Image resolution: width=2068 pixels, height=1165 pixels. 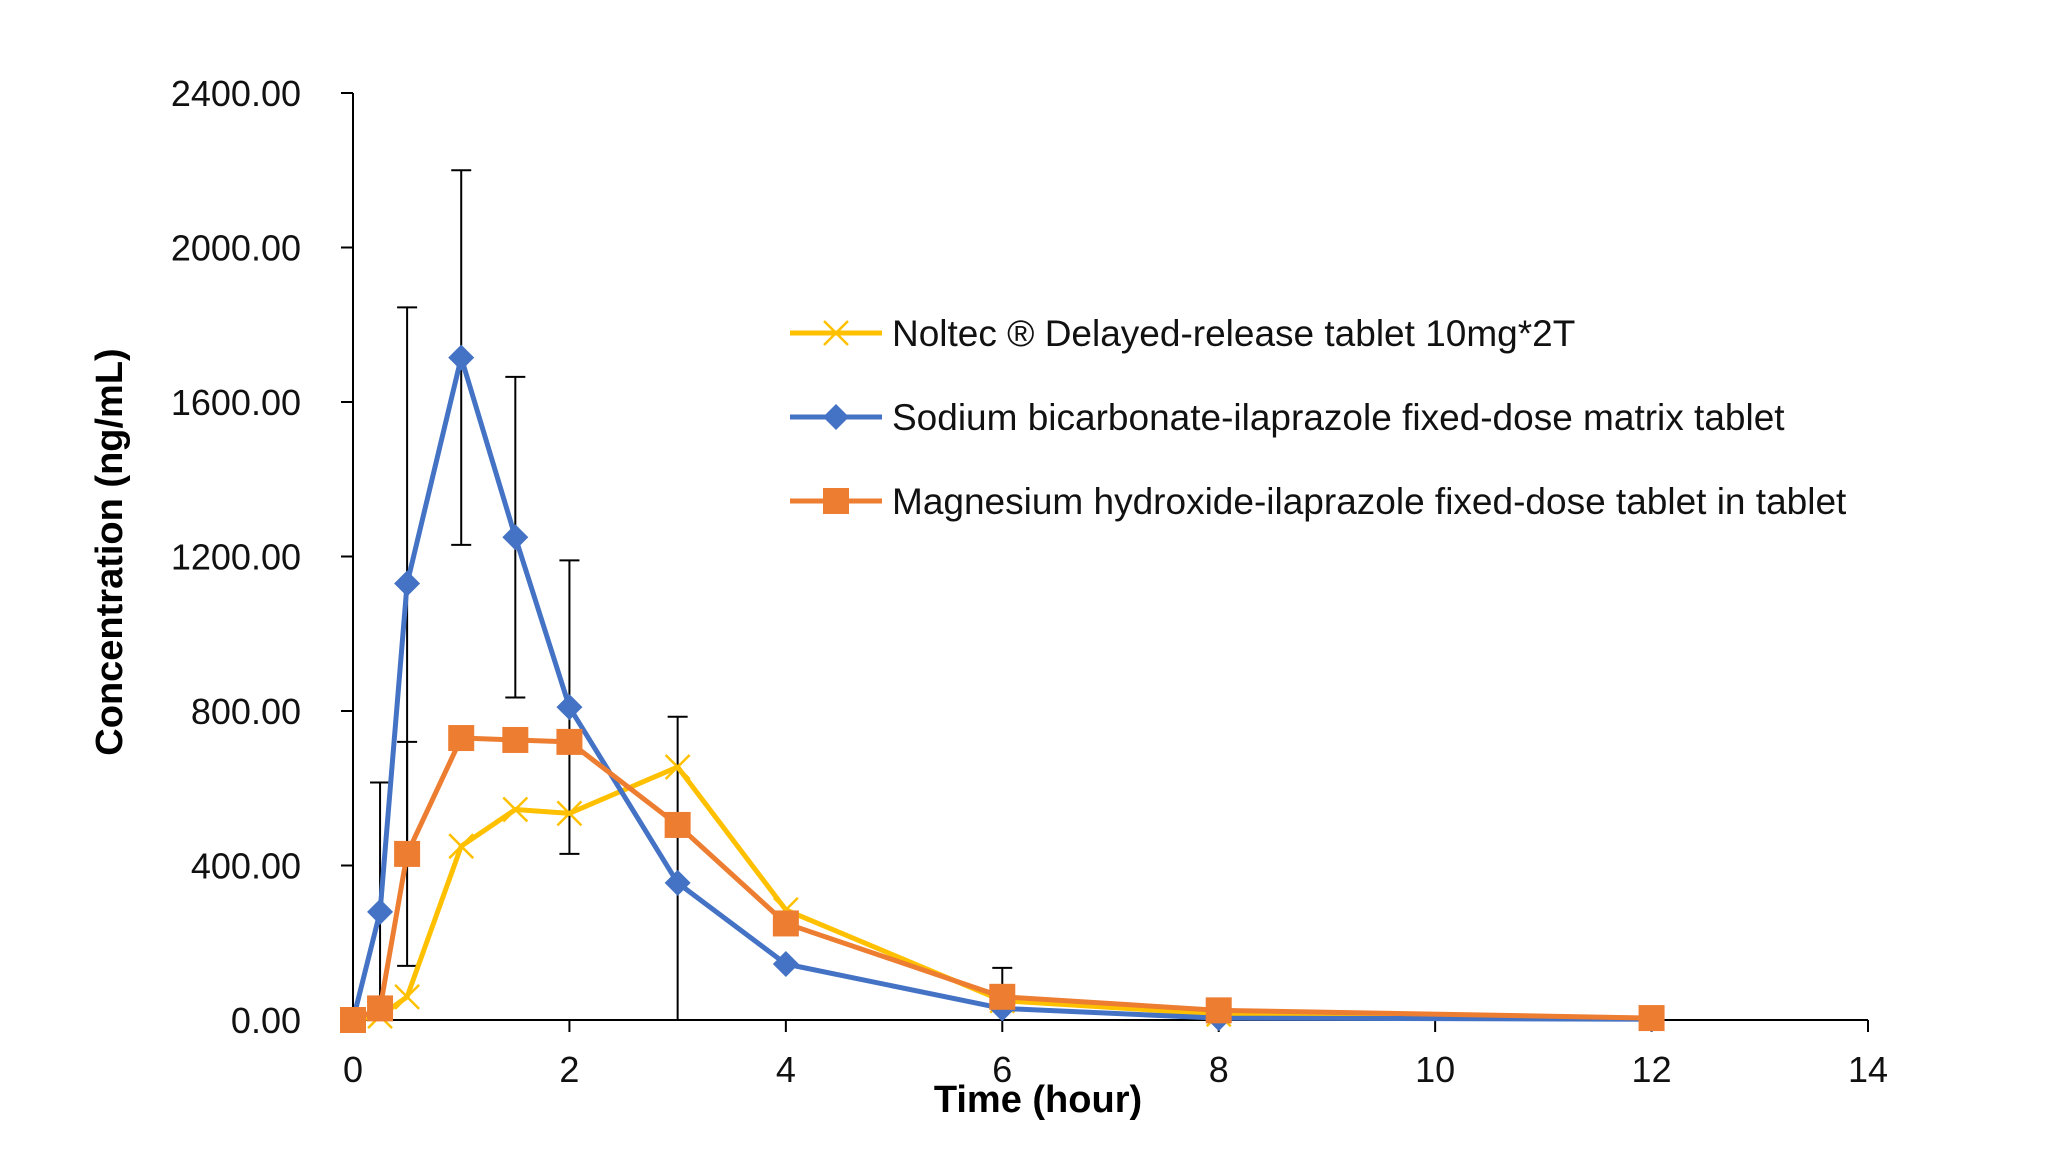 I want to click on legend-entry: Noltec ® Delayed-release tablet 10mg*2T, so click(x=1182, y=333).